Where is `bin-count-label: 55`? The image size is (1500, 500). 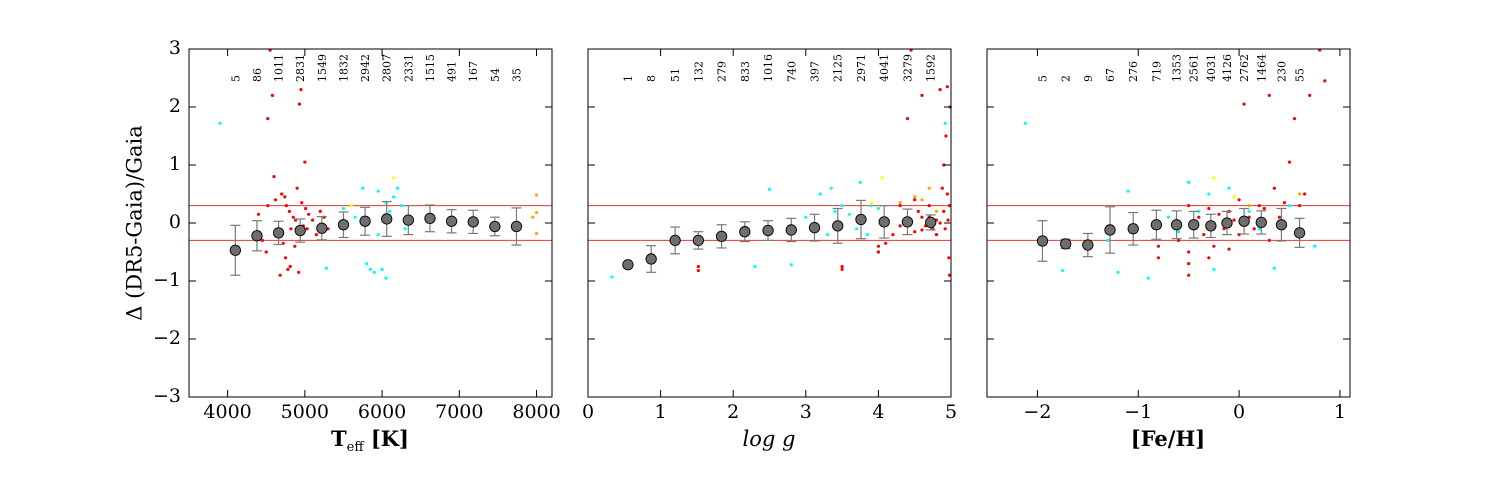 bin-count-label: 55 is located at coordinates (1300, 75).